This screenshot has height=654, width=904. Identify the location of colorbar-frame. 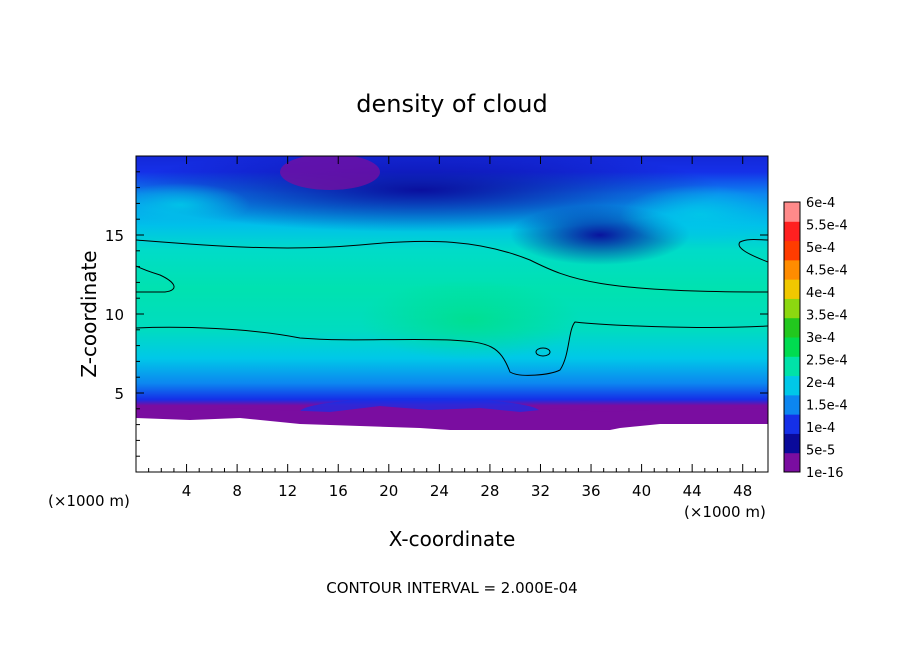
(792, 337).